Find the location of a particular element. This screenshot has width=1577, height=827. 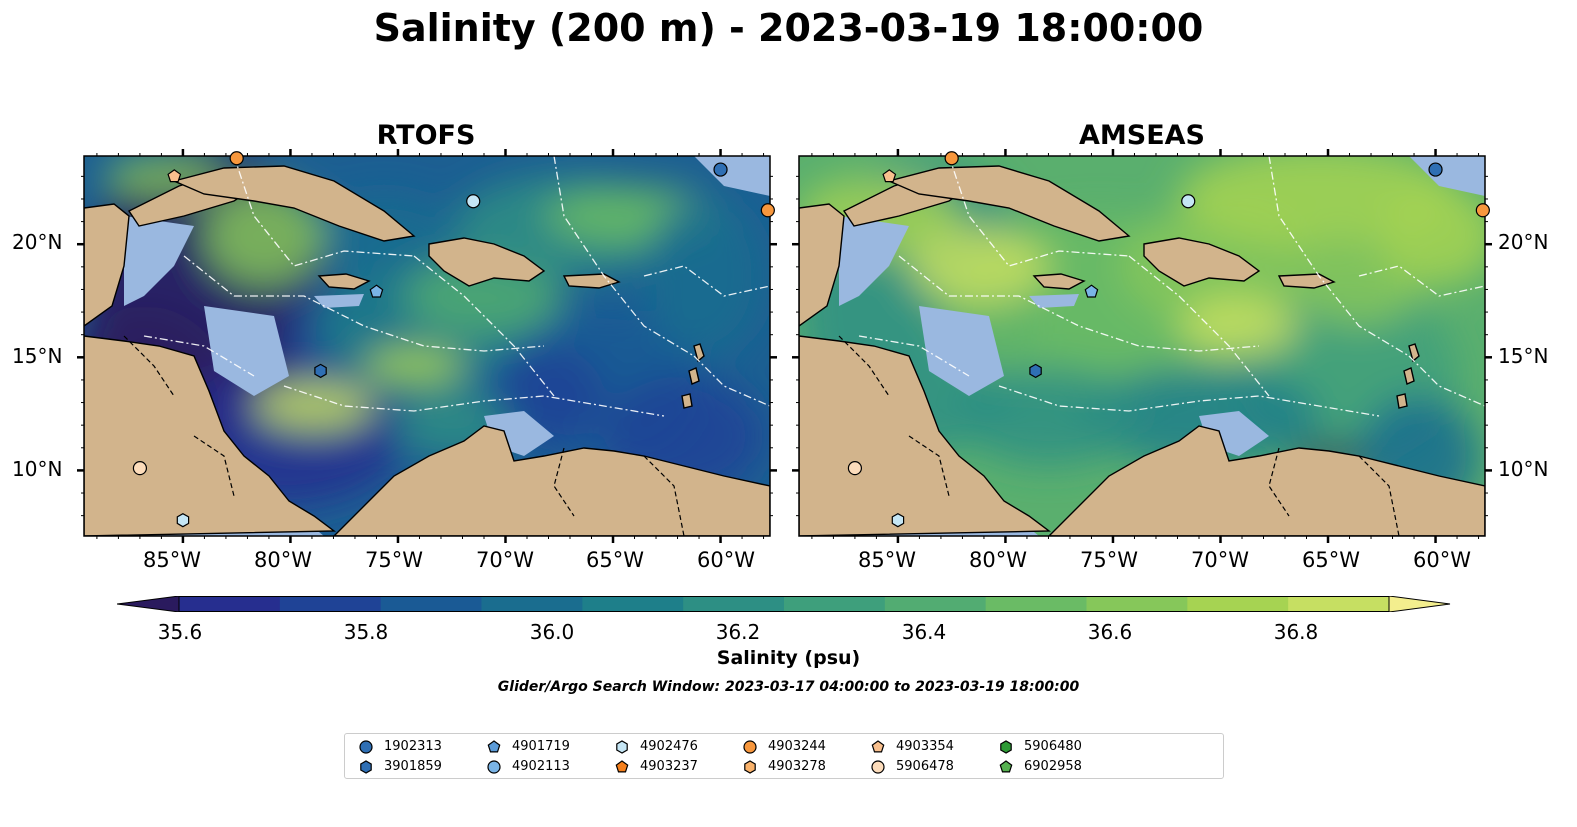

lat-label-left: 15°N is located at coordinates (37, 356).